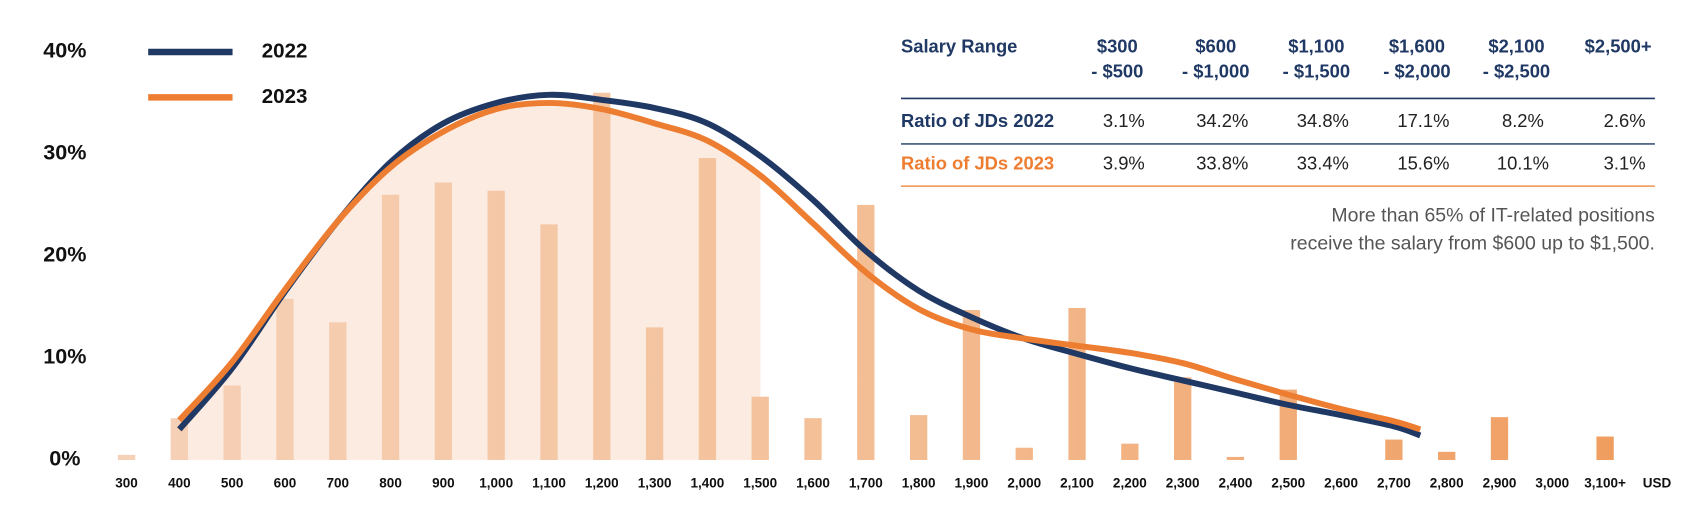 This screenshot has height=526, width=1696. What do you see at coordinates (866, 482) in the screenshot?
I see `x-tick-label: 1,700` at bounding box center [866, 482].